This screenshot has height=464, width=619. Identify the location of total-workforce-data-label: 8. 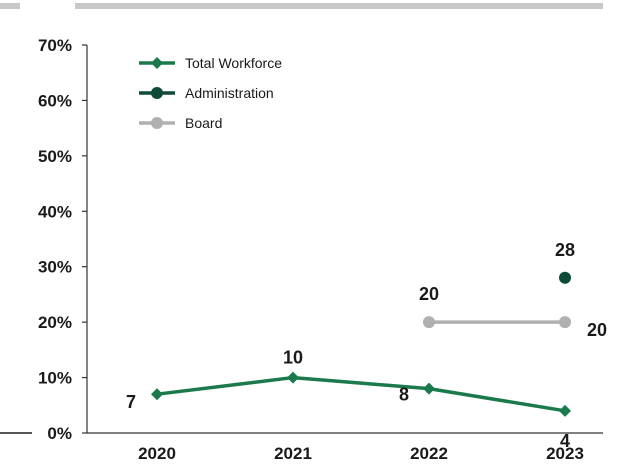
(404, 395).